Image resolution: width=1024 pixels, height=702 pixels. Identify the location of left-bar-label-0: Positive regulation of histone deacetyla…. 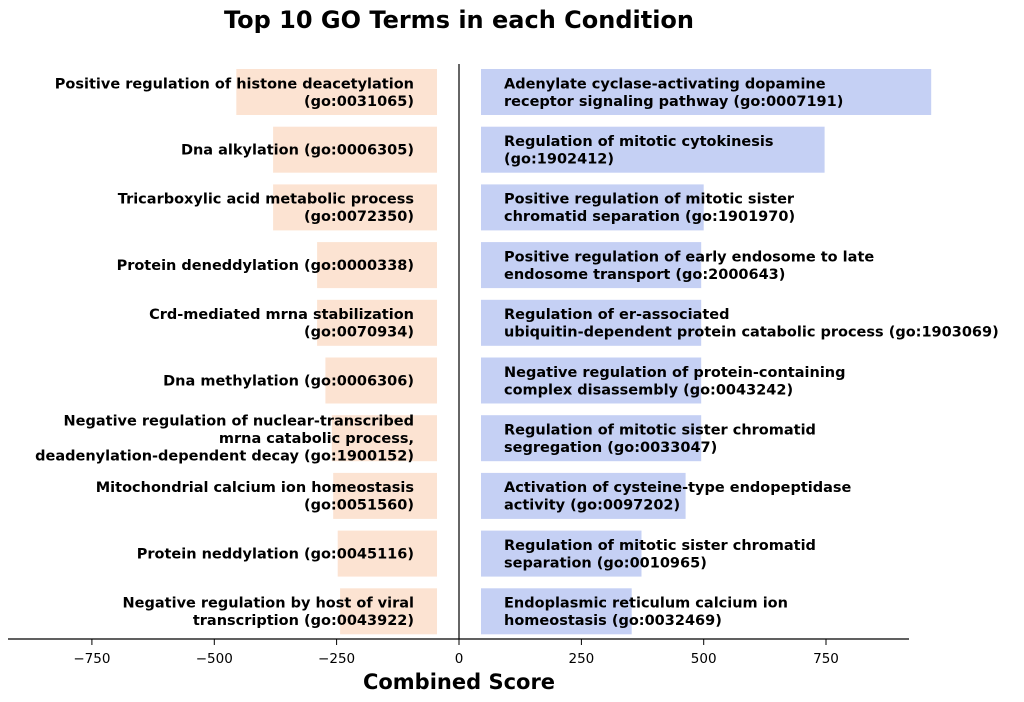
(234, 93).